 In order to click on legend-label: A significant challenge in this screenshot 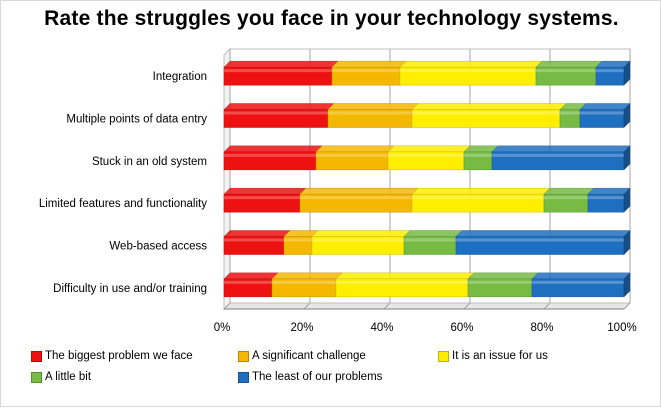, I will do `click(309, 356)`.